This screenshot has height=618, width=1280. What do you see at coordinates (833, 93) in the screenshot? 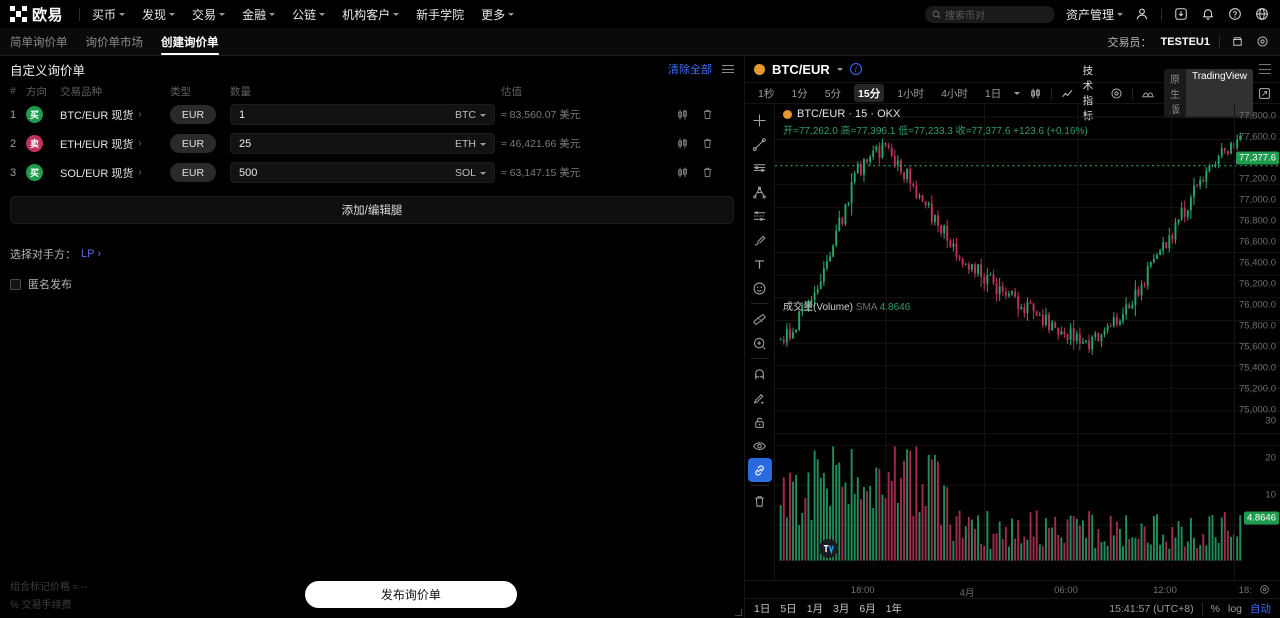
I see `timeframe-5m: 5分` at bounding box center [833, 93].